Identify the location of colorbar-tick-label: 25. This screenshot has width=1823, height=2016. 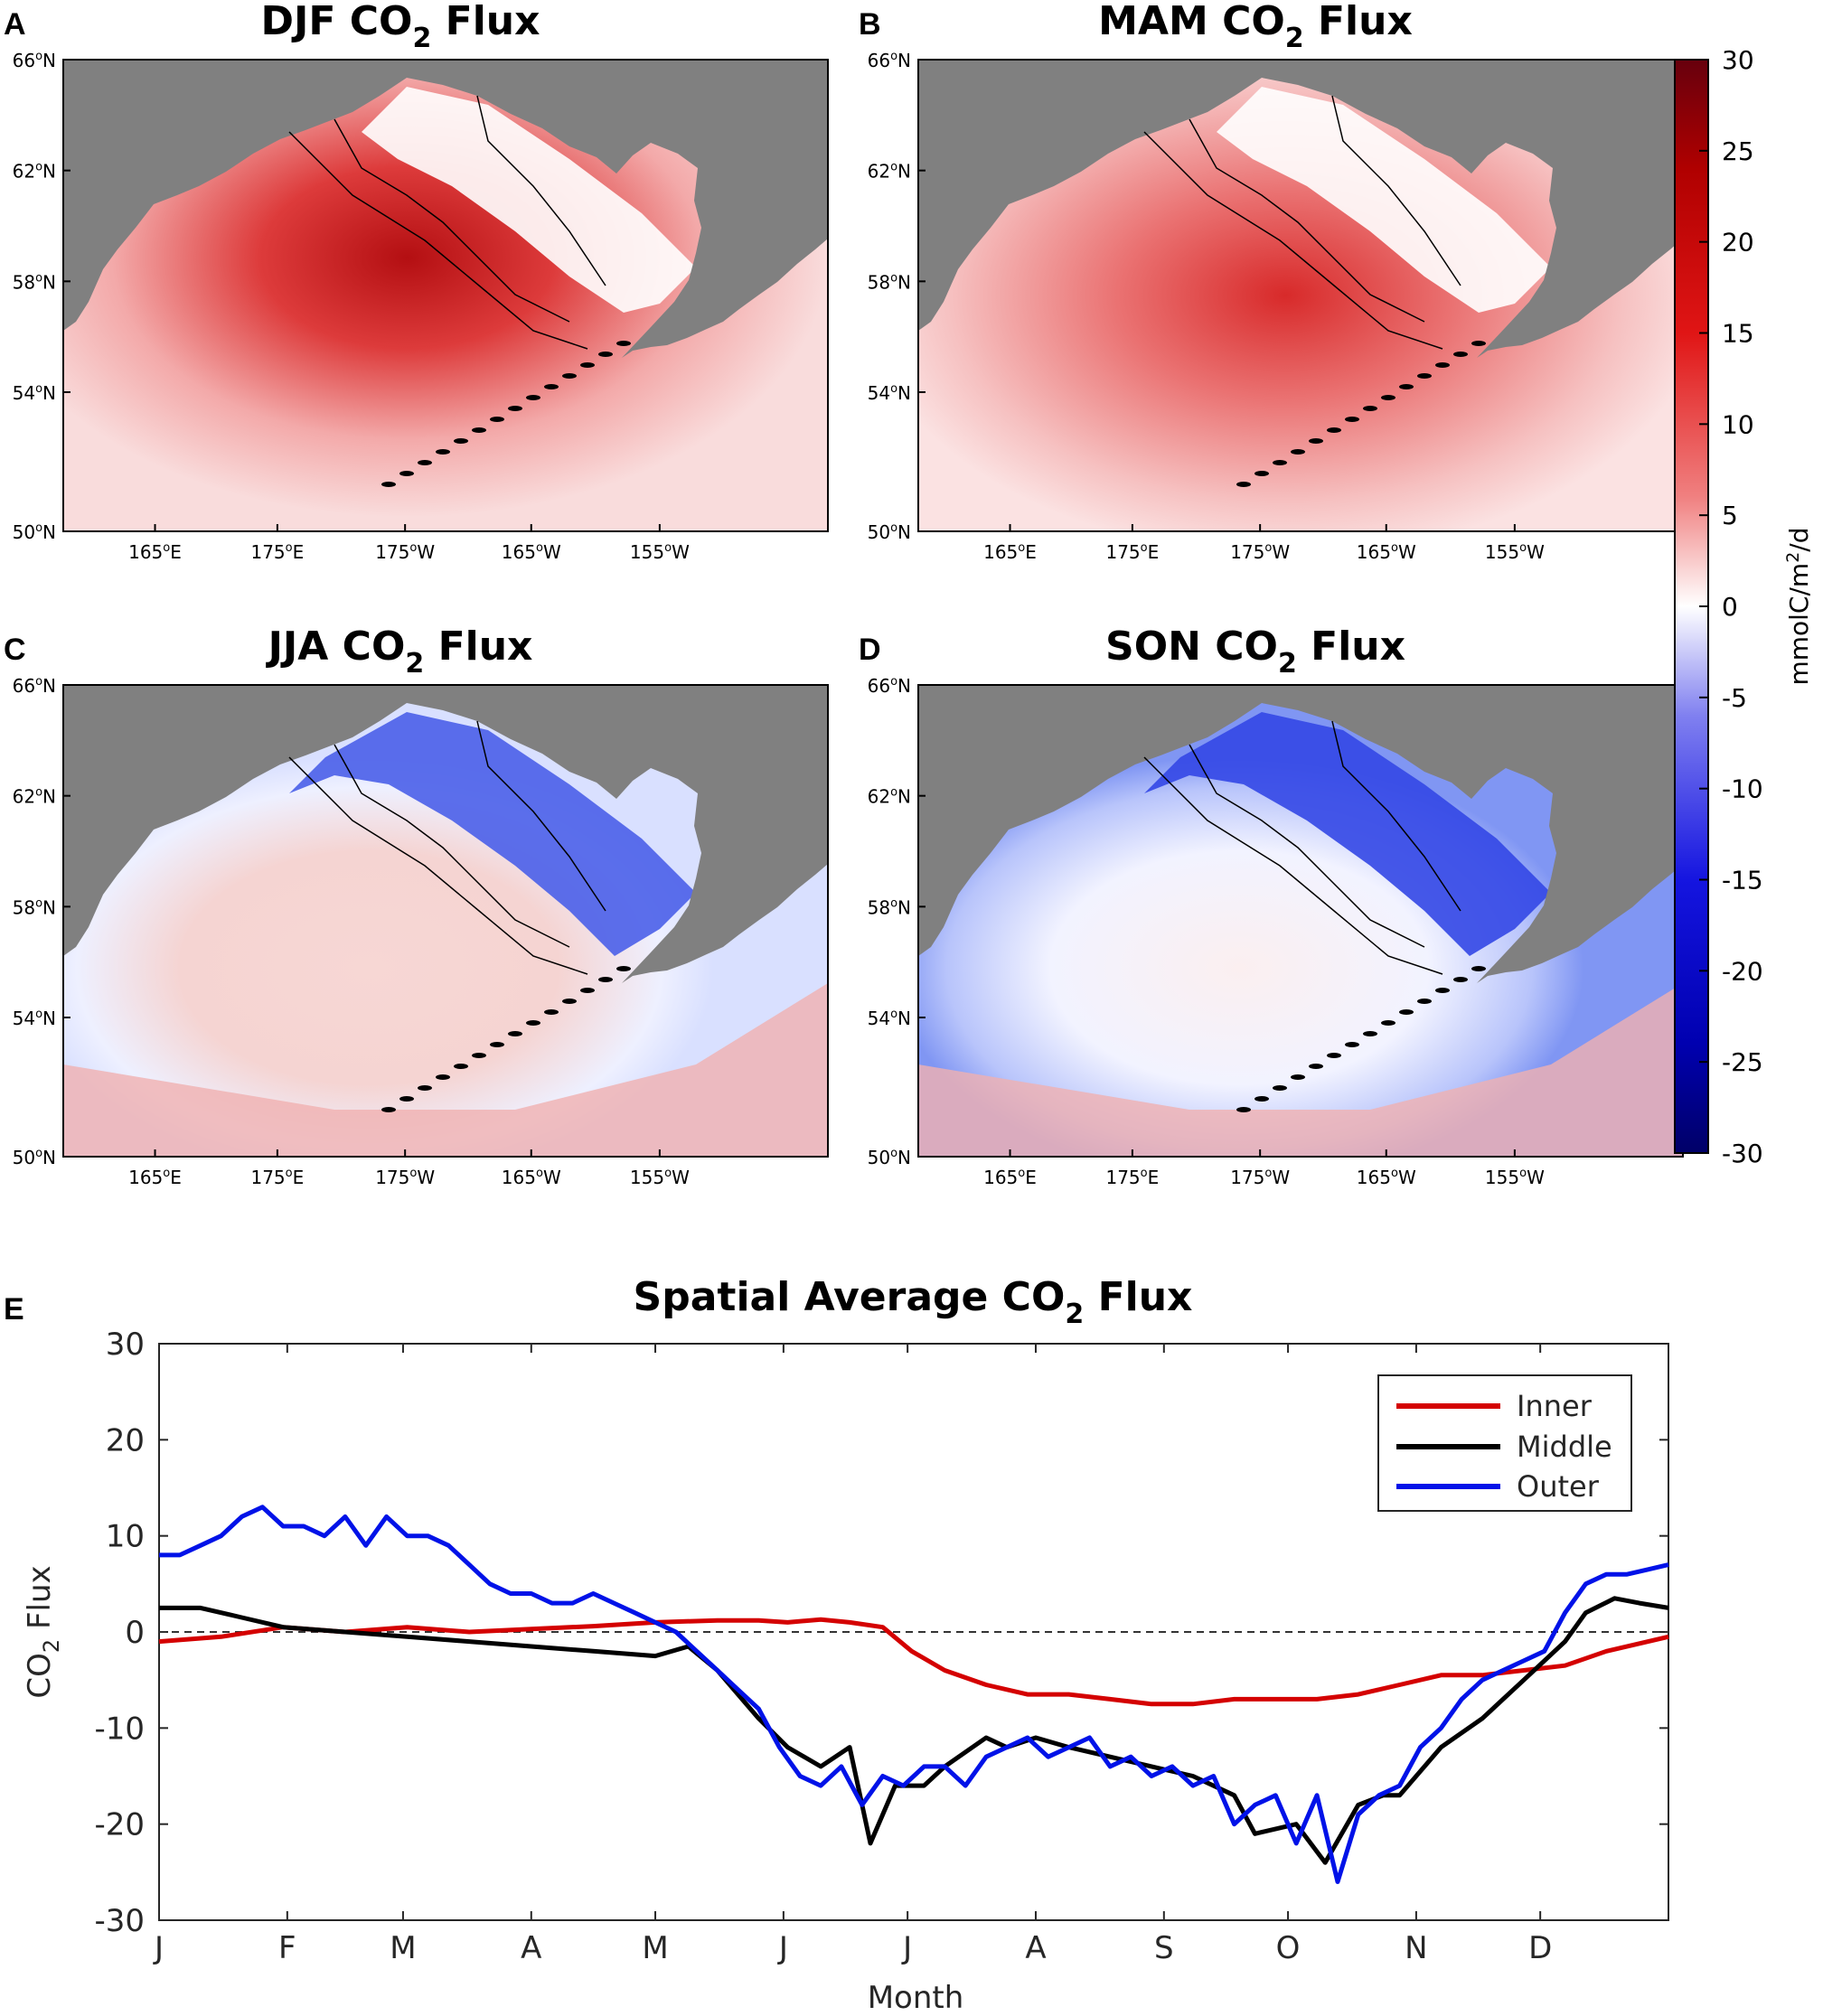
(1738, 151).